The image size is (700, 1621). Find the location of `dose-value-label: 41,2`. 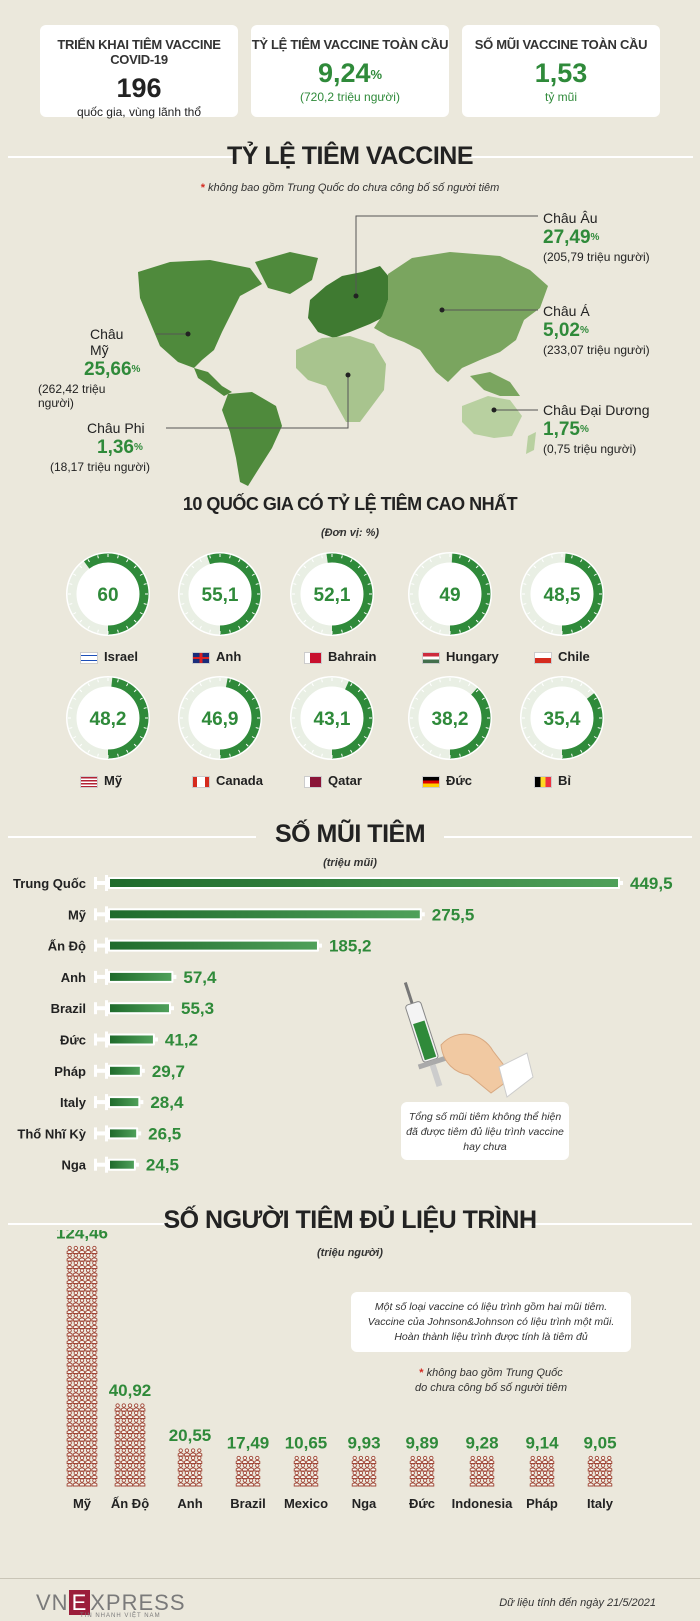

dose-value-label: 41,2 is located at coordinates (181, 1040).